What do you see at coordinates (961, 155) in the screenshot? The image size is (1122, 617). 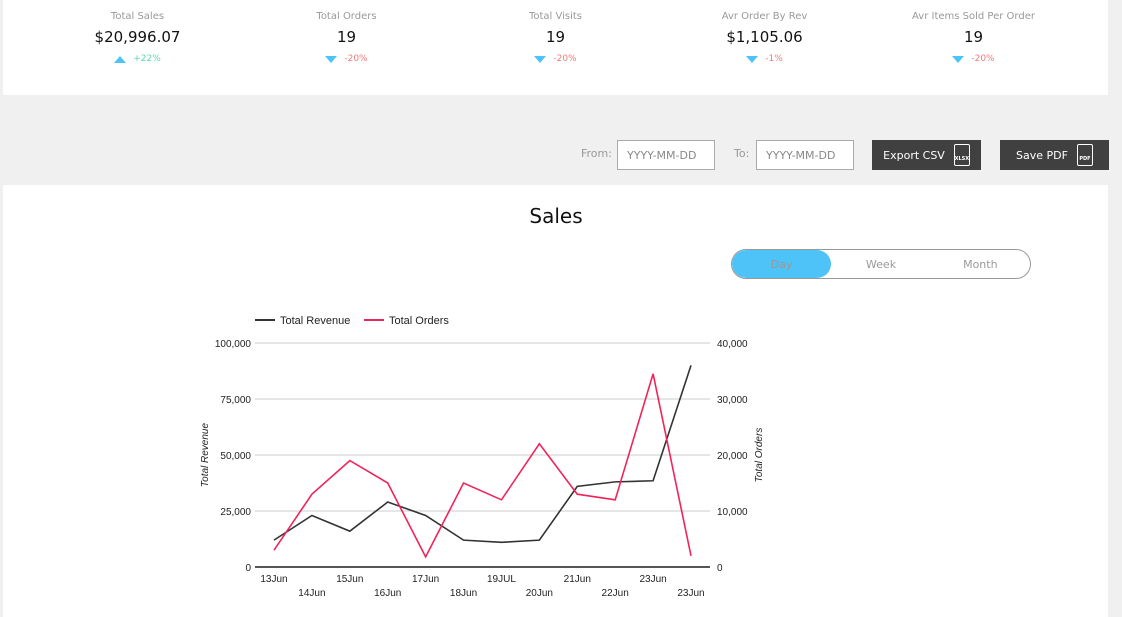 I see `xlsx-file-icon: XLSX` at bounding box center [961, 155].